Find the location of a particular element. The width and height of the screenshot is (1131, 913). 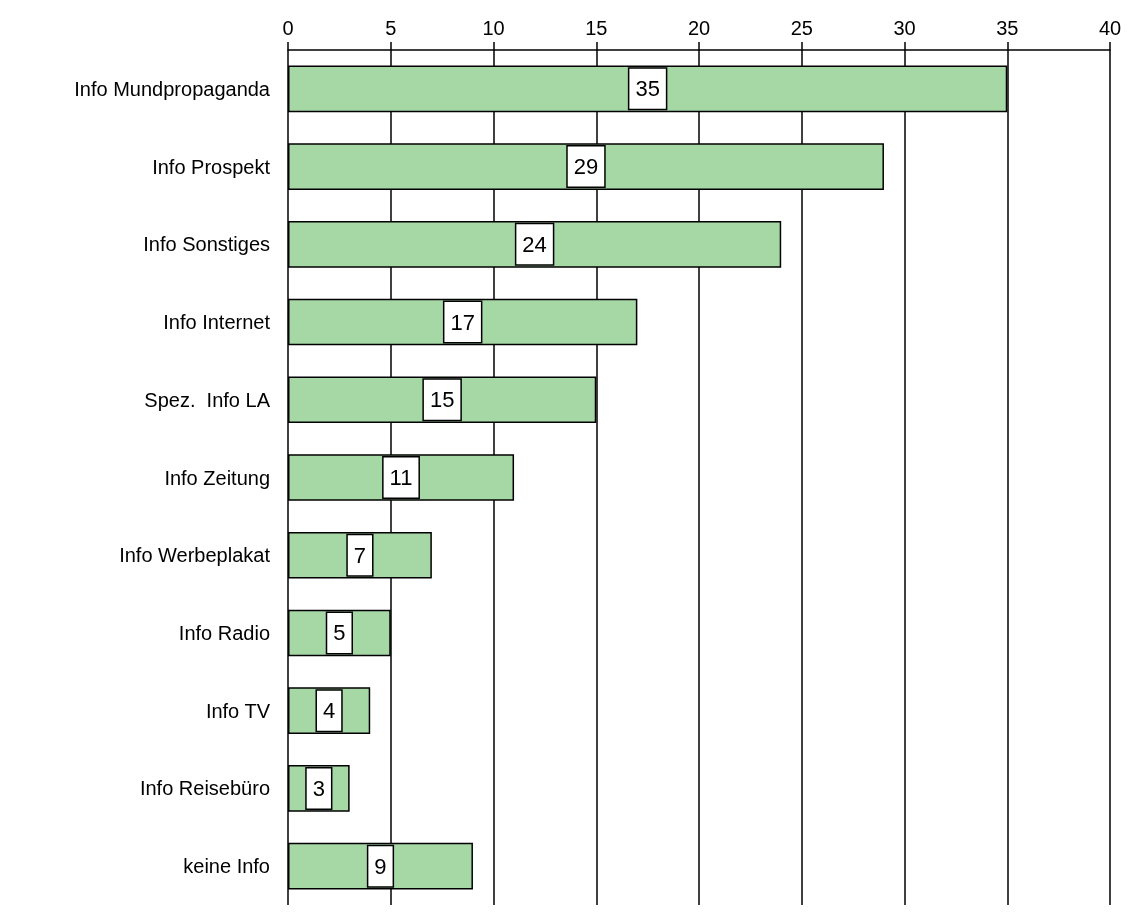

x-tick-label: 15 is located at coordinates (596, 28).